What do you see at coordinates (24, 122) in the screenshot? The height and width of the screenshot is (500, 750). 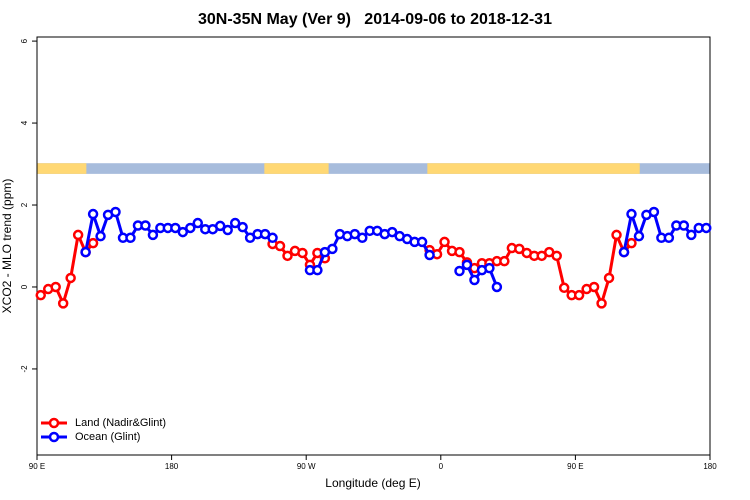 I see `y-tick-label: 4` at bounding box center [24, 122].